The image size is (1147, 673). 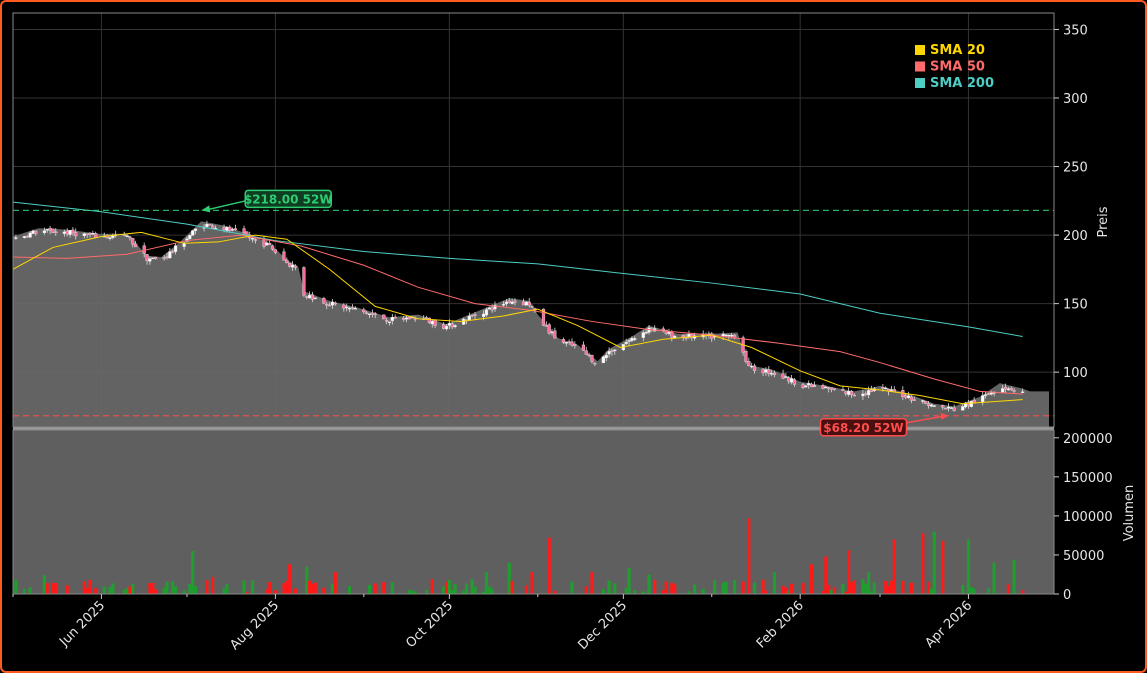 I want to click on price-tick-label: 100, so click(x=1075, y=373).